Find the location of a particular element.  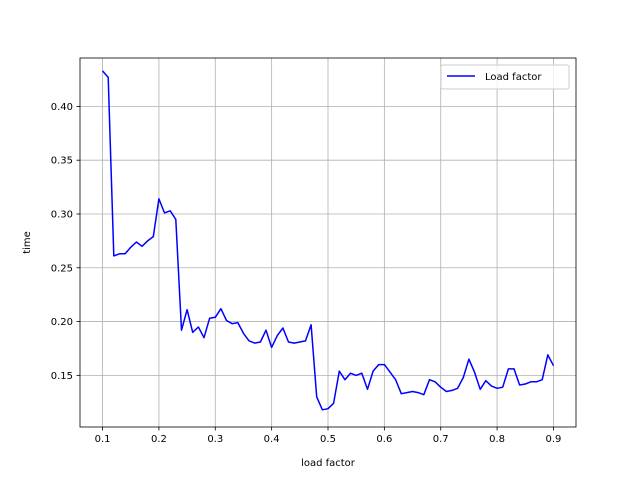

legend: Load factor is located at coordinates (505, 77).